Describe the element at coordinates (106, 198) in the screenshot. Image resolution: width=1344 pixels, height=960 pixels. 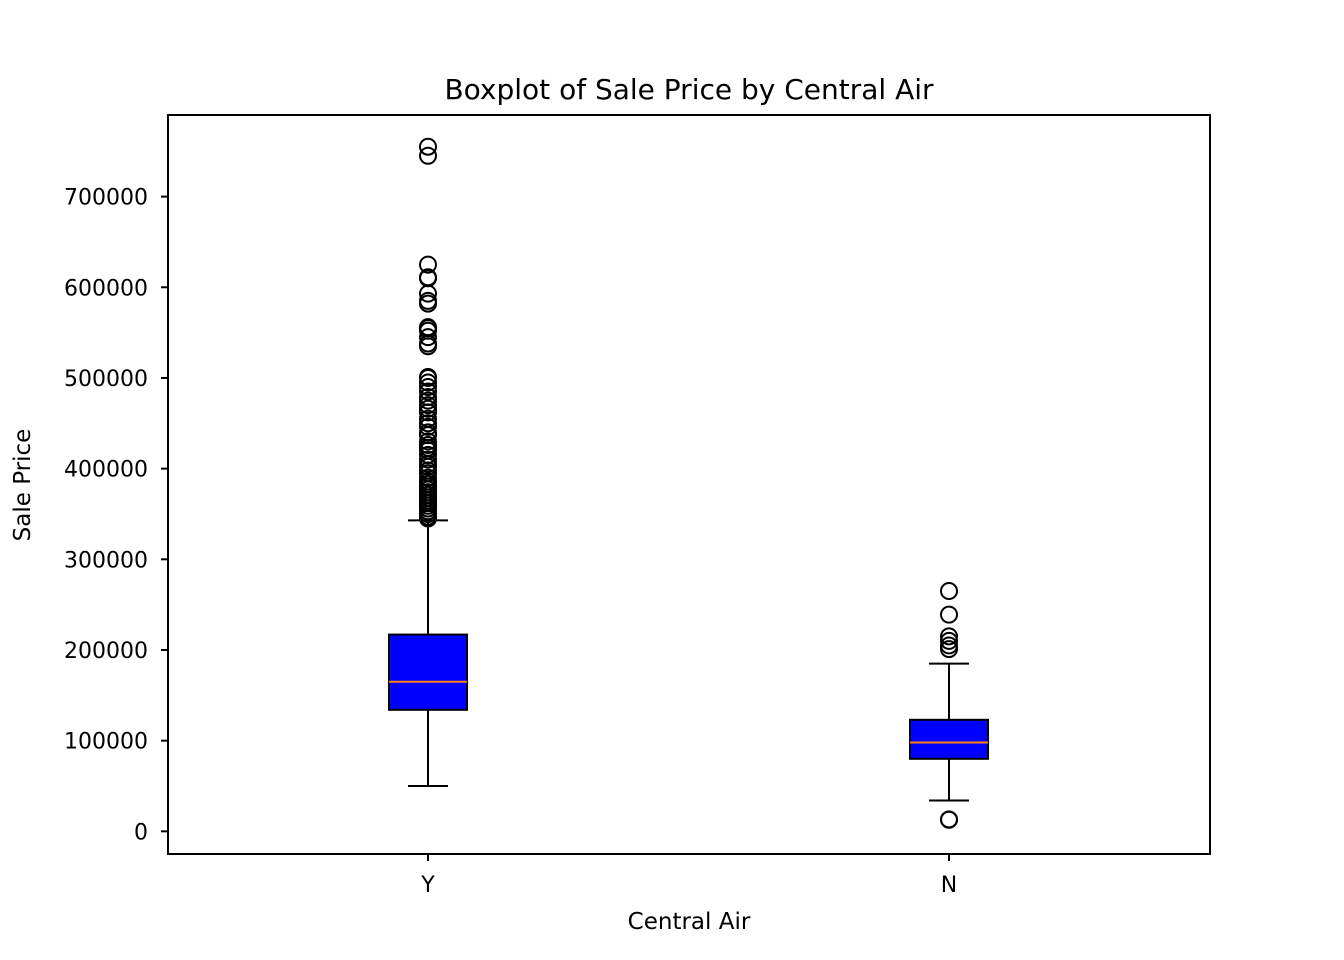
I see `y-tick-label: 700000` at that location.